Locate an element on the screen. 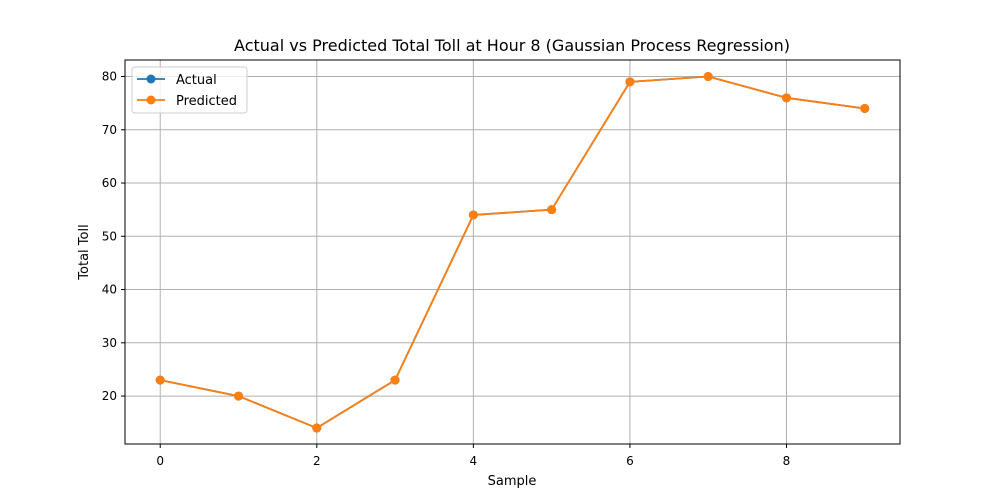  y-tick-label: 20 is located at coordinates (109, 396).